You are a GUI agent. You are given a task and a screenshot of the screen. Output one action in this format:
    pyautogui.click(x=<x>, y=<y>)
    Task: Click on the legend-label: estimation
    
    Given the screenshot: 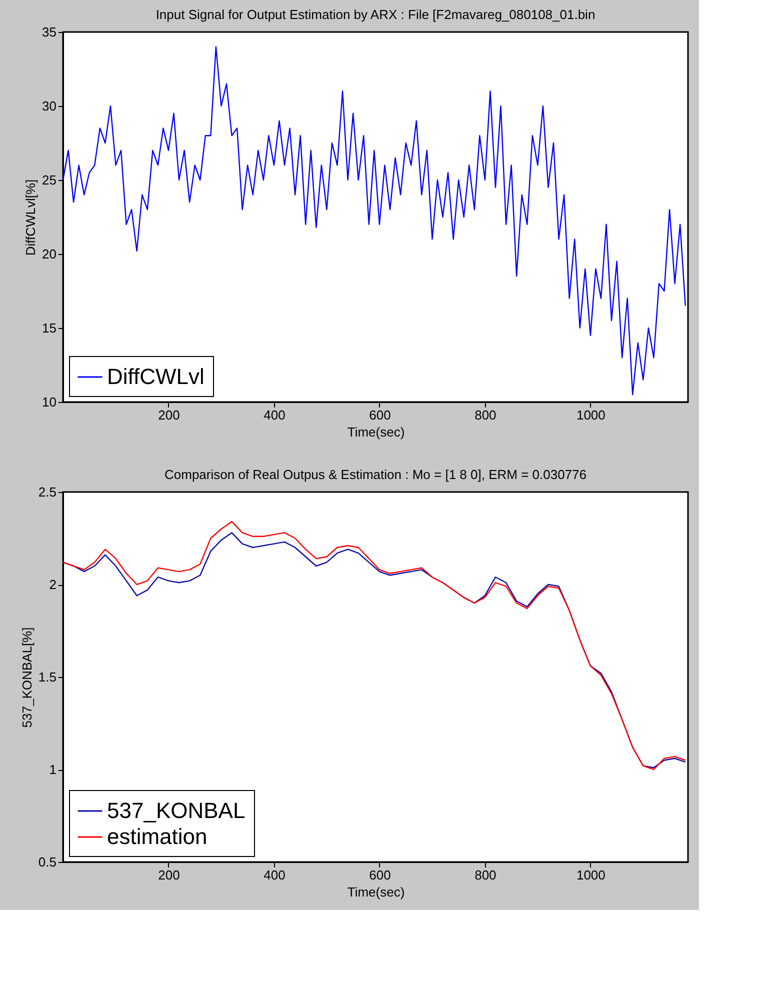 What is the action you would take?
    pyautogui.click(x=157, y=836)
    